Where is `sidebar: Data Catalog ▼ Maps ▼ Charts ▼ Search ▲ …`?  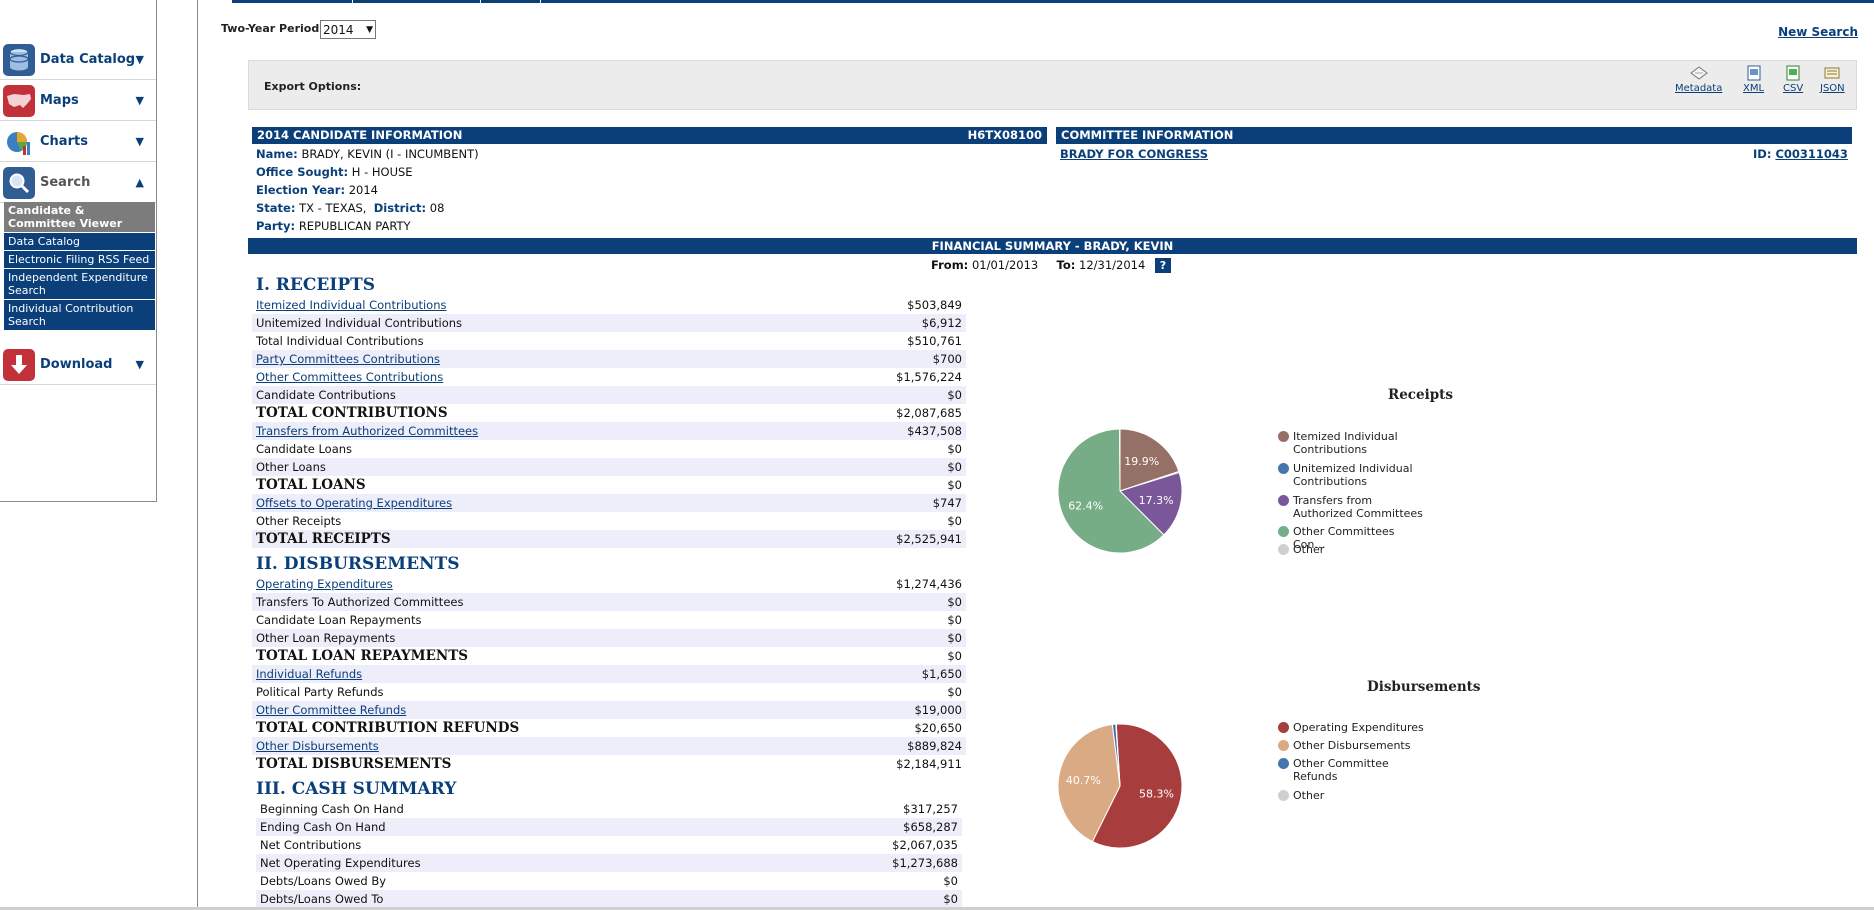 sidebar: Data Catalog ▼ Maps ▼ Charts ▼ Search ▲ … is located at coordinates (78, 251).